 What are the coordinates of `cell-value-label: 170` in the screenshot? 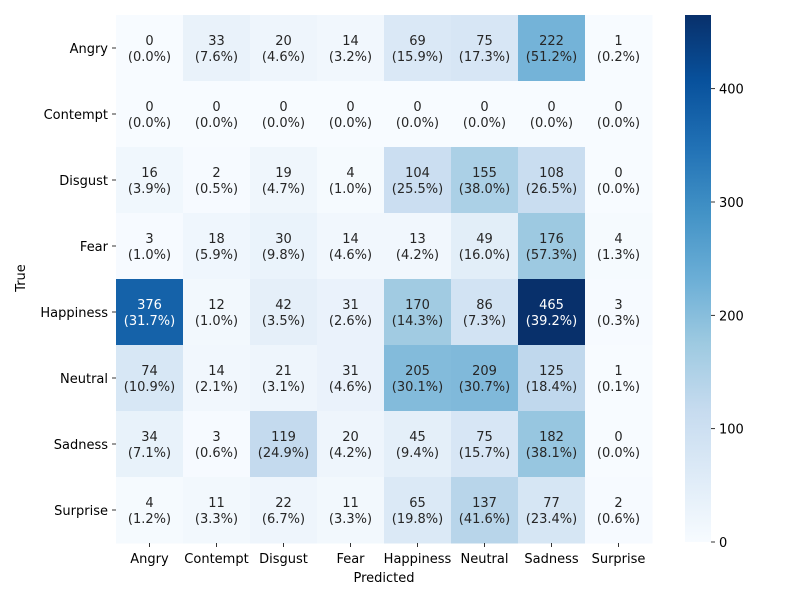 It's located at (417, 305).